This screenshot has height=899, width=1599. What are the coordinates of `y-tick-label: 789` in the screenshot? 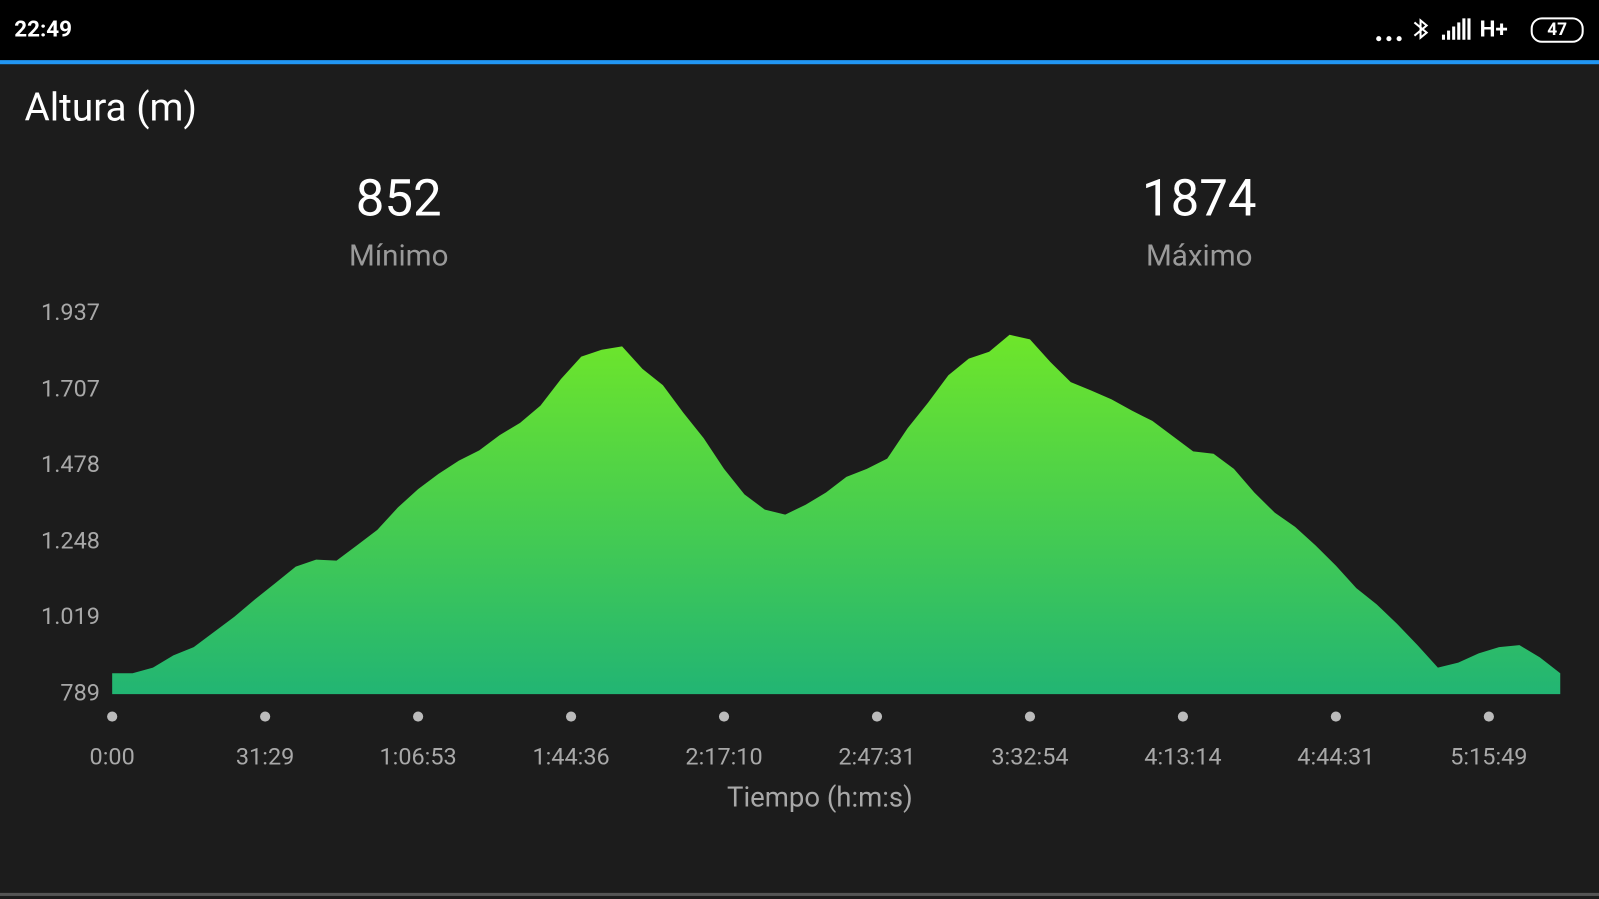 It's located at (80, 692).